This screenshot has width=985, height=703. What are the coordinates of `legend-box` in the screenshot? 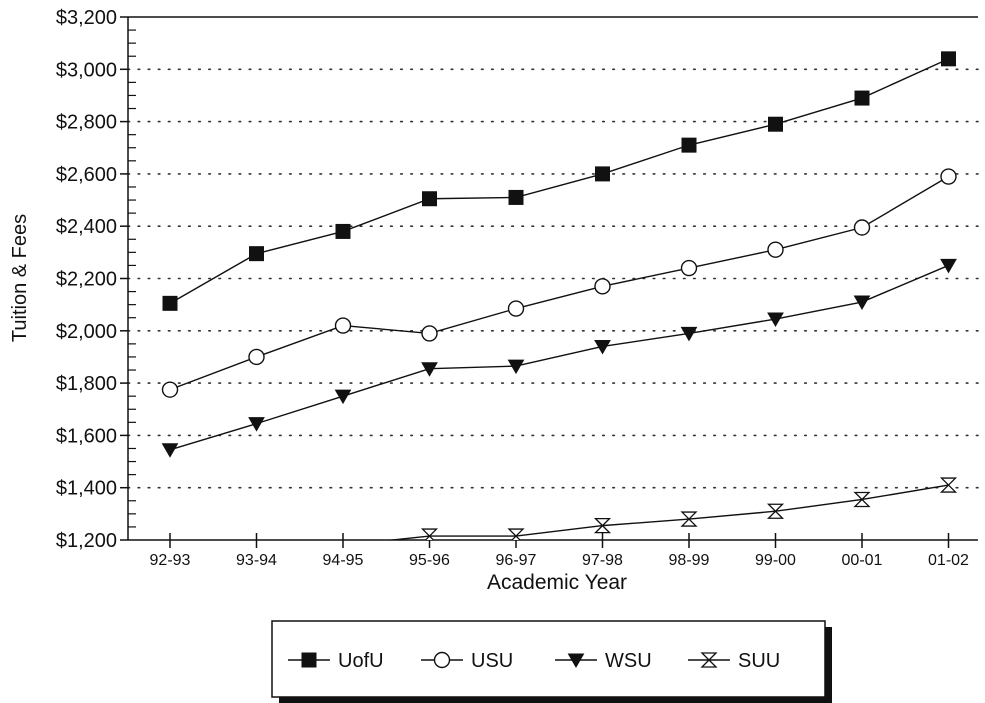 It's located at (548, 659).